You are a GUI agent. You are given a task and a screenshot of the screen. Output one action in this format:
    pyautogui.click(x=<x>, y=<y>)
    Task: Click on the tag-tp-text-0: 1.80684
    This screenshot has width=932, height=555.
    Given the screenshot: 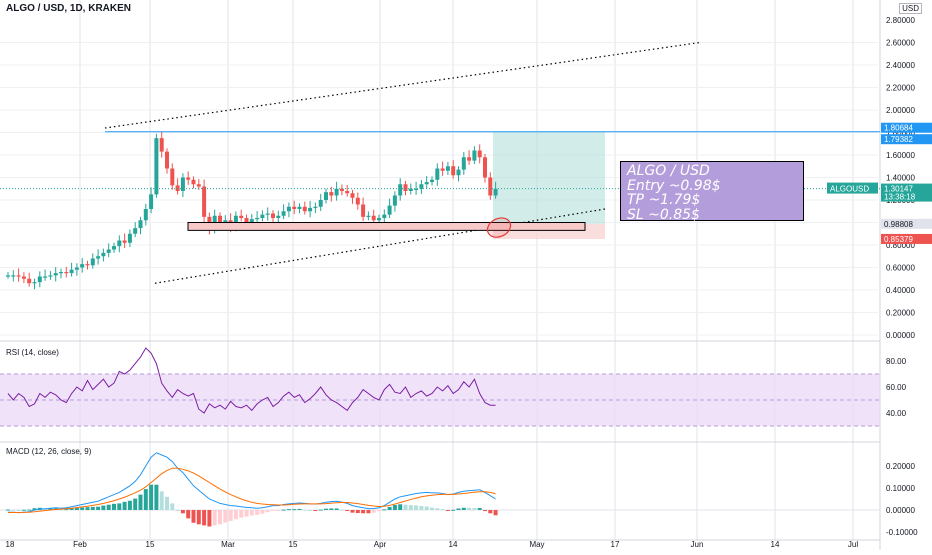 What is the action you would take?
    pyautogui.click(x=898, y=128)
    